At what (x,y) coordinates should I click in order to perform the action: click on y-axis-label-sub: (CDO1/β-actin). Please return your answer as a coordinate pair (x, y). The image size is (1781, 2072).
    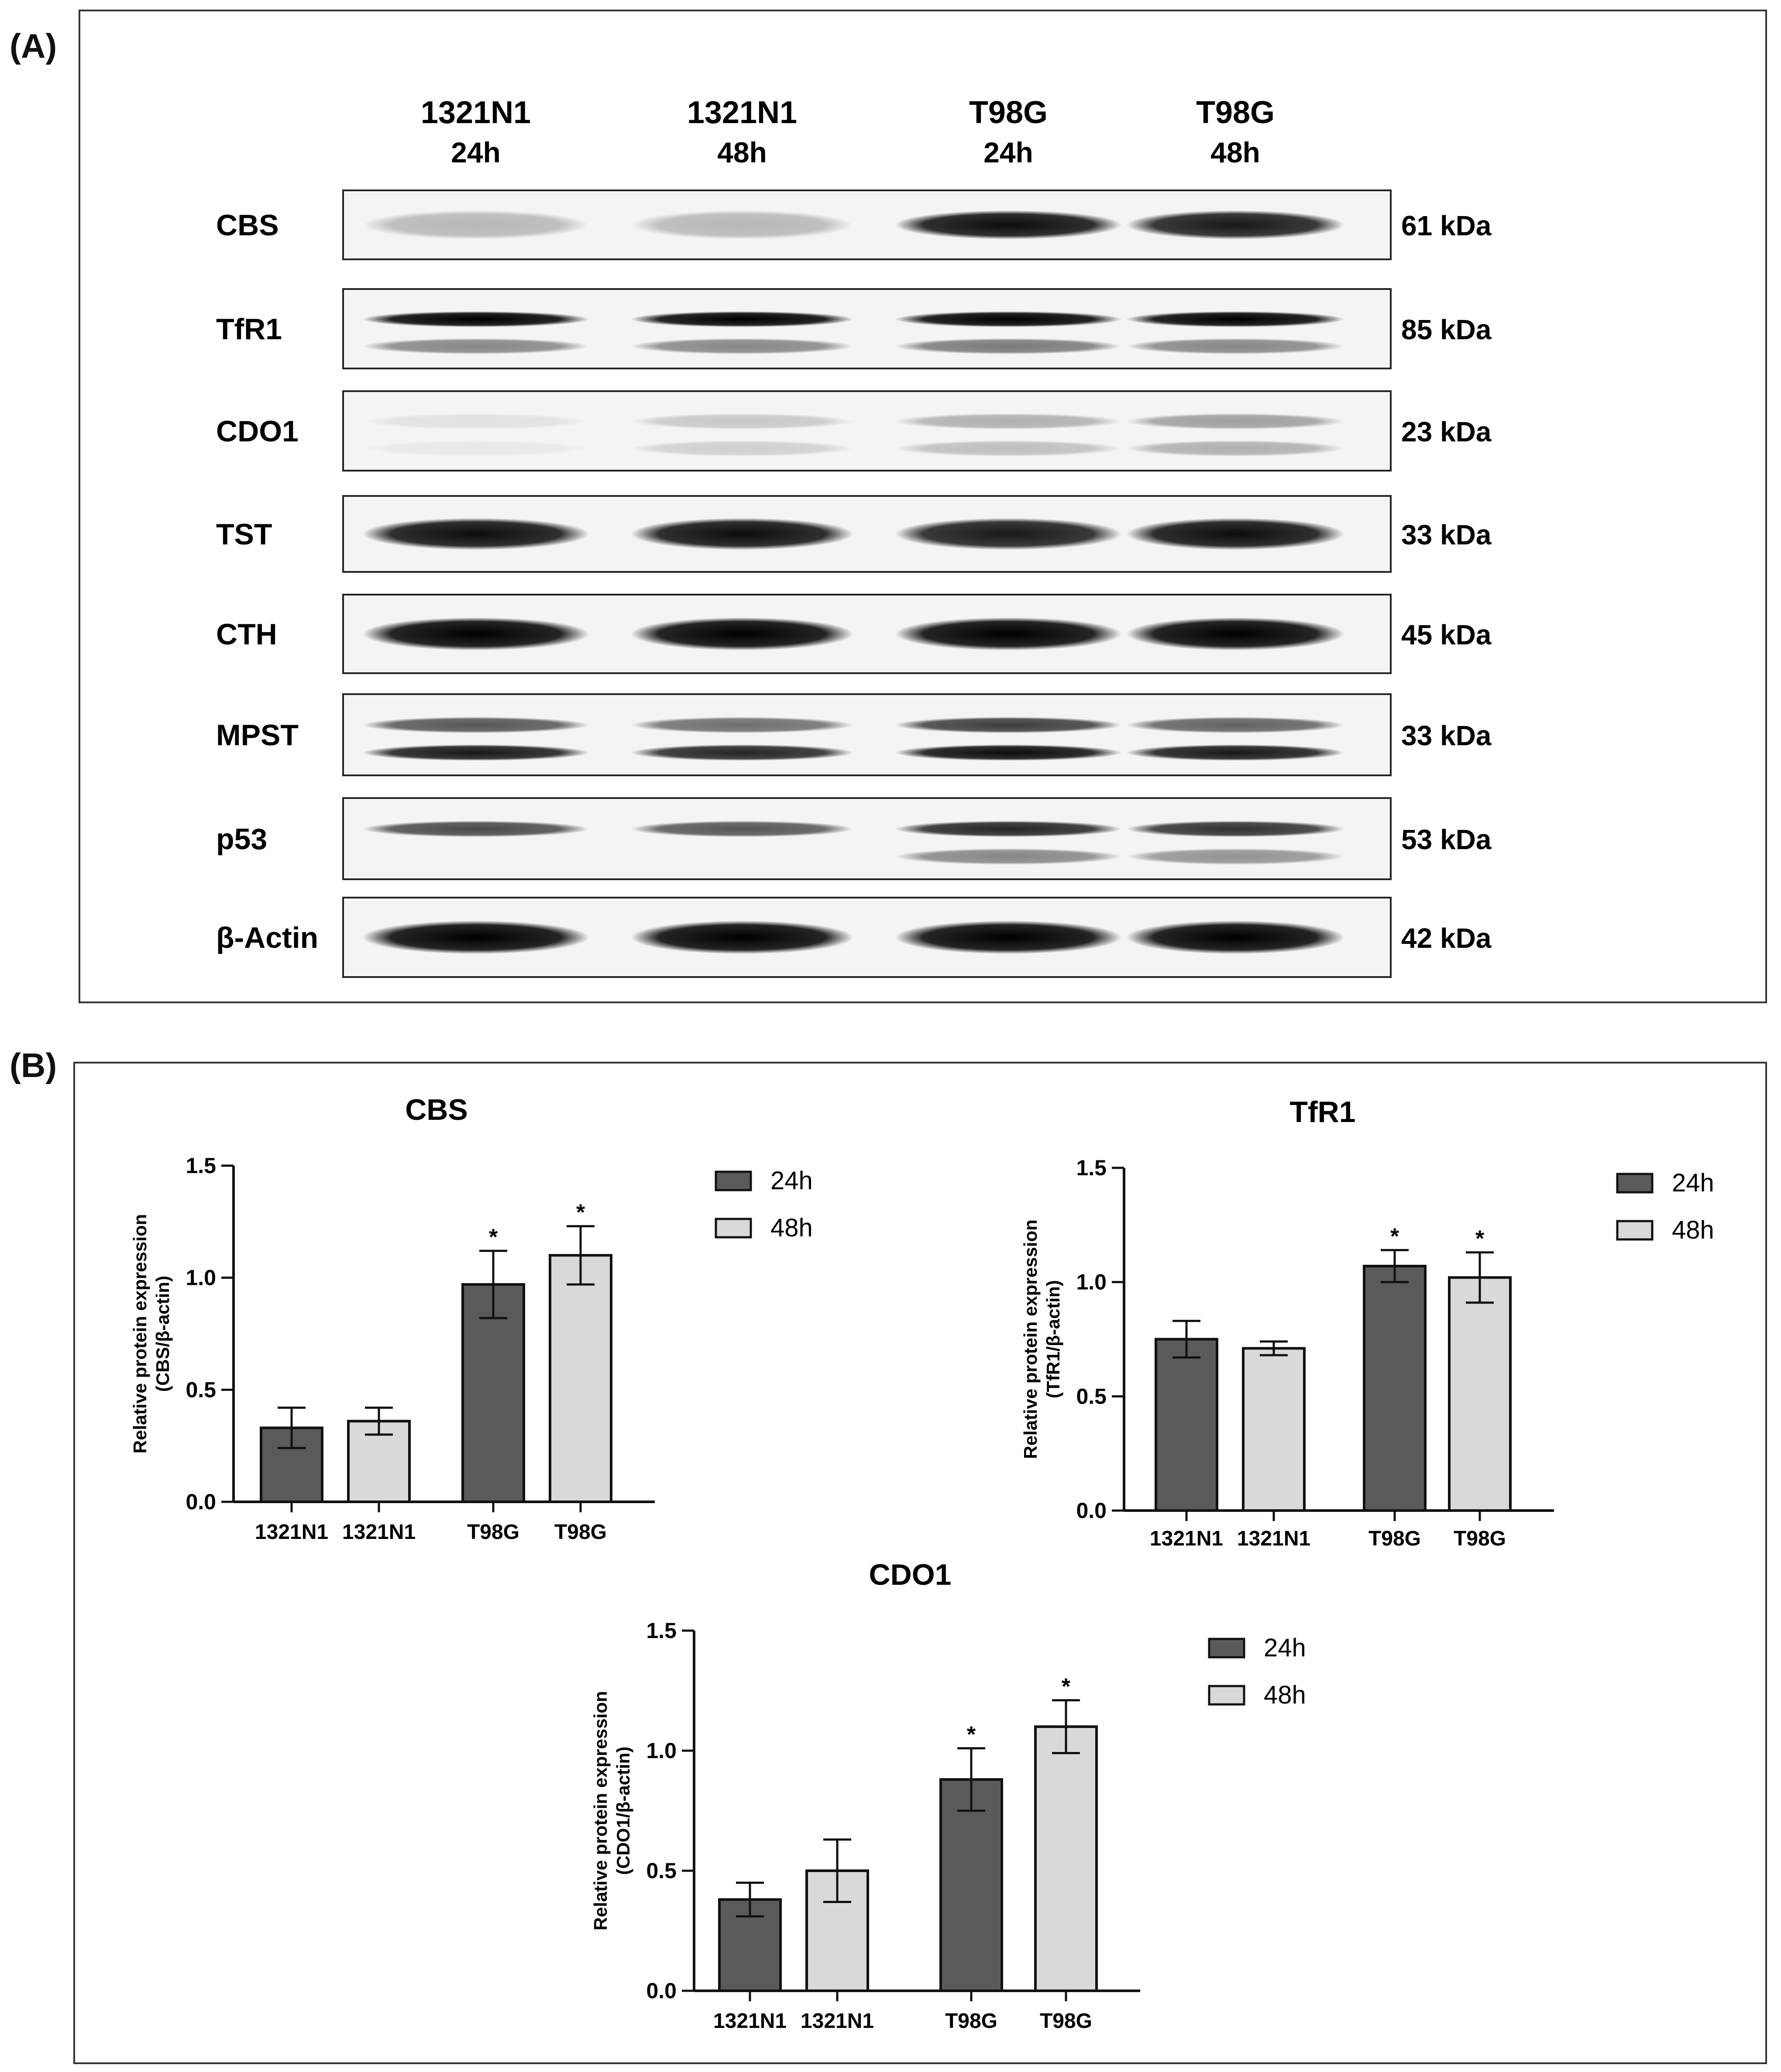
    Looking at the image, I should click on (623, 1811).